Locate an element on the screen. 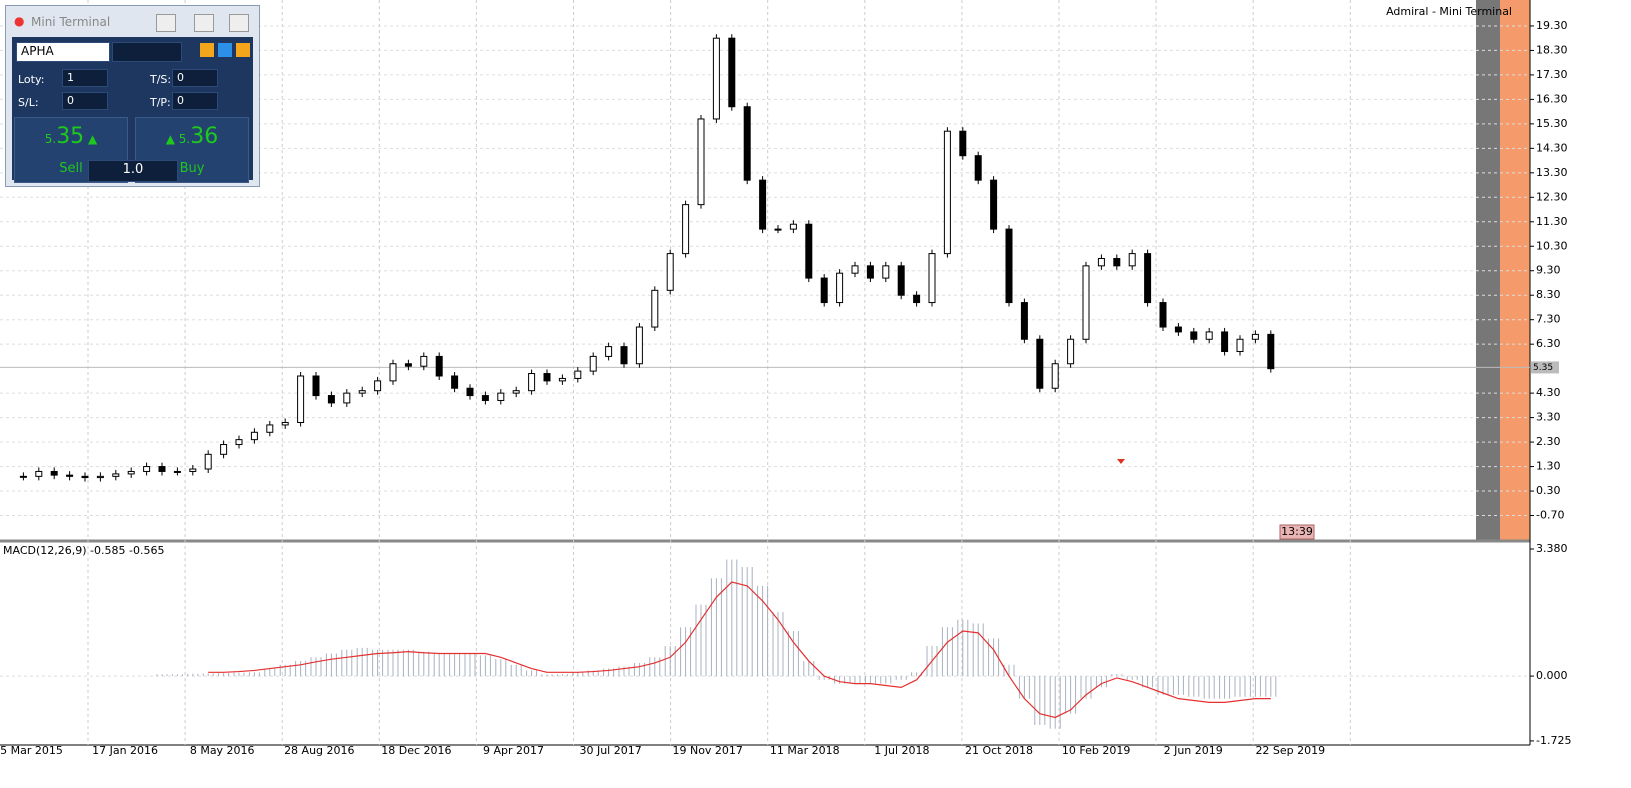 This screenshot has height=788, width=1631. sell-label: Sell is located at coordinates (71, 168).